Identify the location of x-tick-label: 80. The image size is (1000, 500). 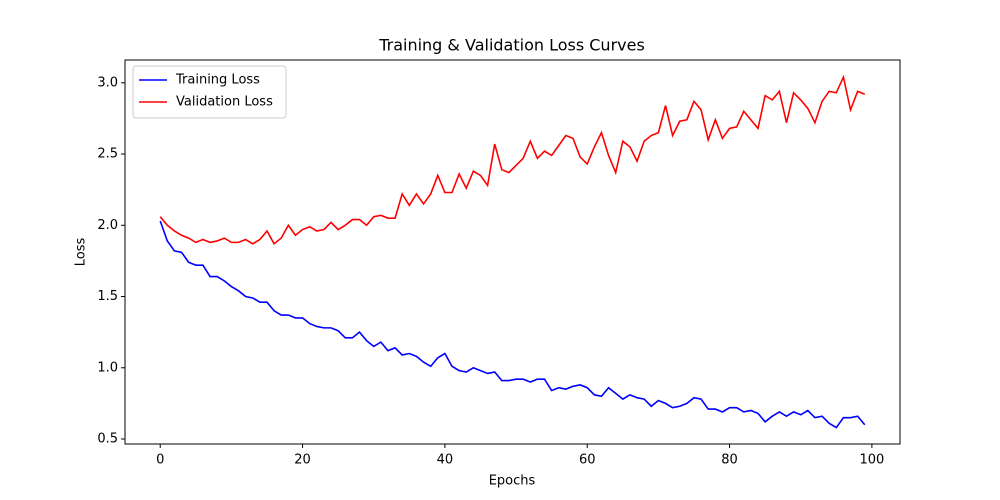
(729, 460).